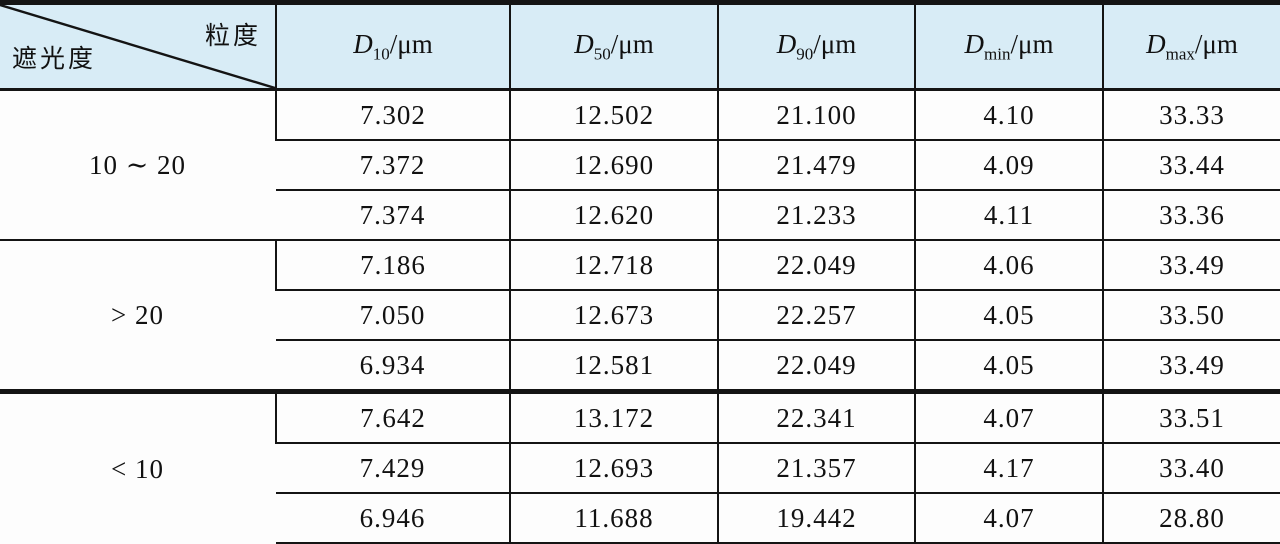 This screenshot has height=544, width=1280. What do you see at coordinates (392, 416) in the screenshot?
I see `value-cell: 7.642` at bounding box center [392, 416].